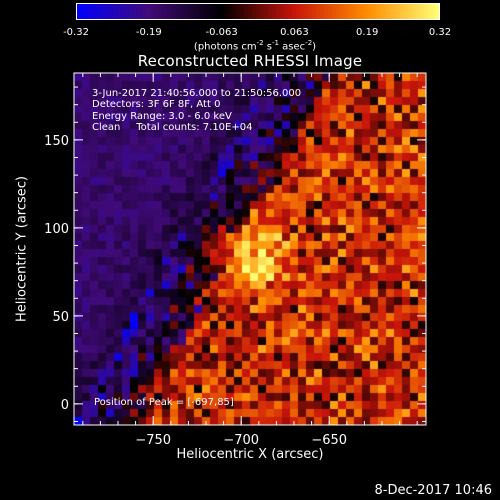  I want to click on colorbar-unit-label: (photons cm-2 s-1 asec-2), so click(255, 46).